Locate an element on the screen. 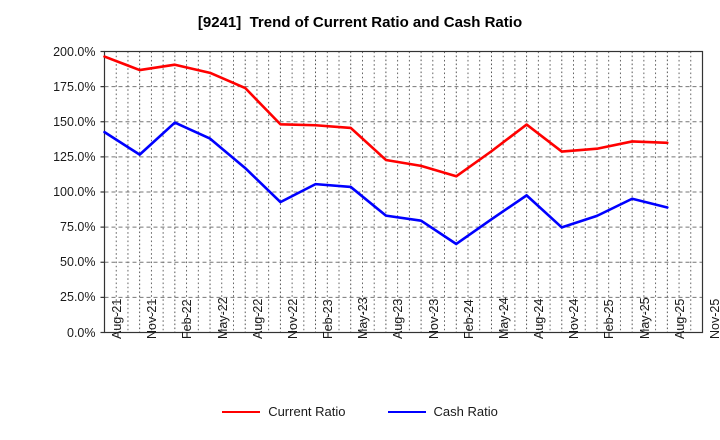 The image size is (720, 440). x-tick-label: Nov-22 is located at coordinates (292, 318).